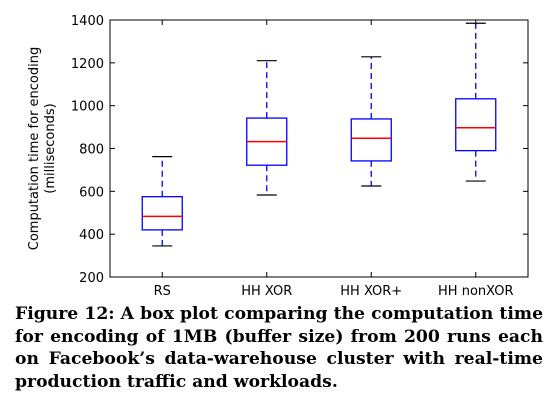 The width and height of the screenshot is (550, 400). I want to click on box-hh-xor-, so click(371, 121).